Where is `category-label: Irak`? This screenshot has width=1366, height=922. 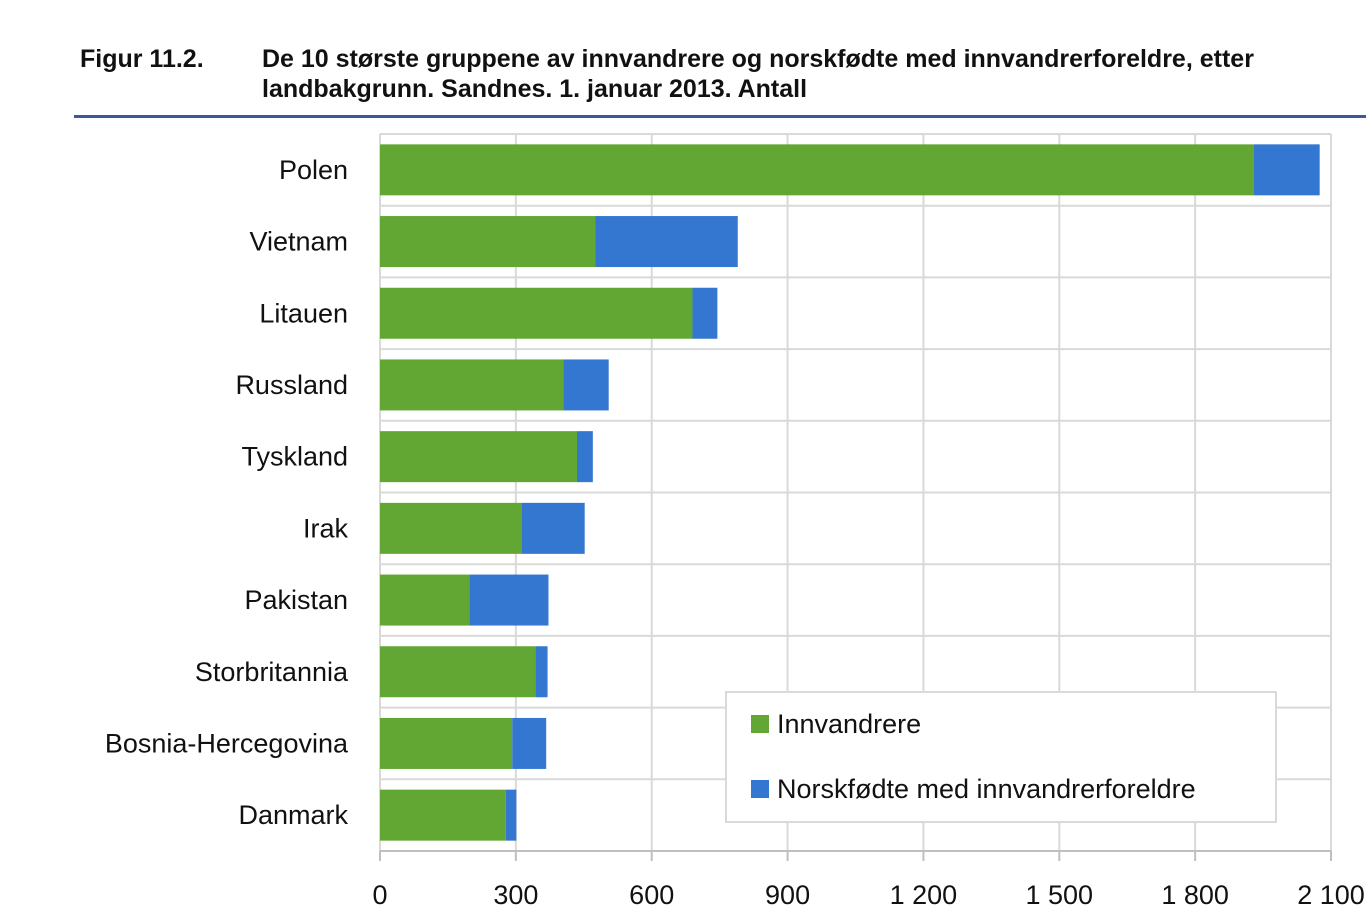
category-label: Irak is located at coordinates (326, 528).